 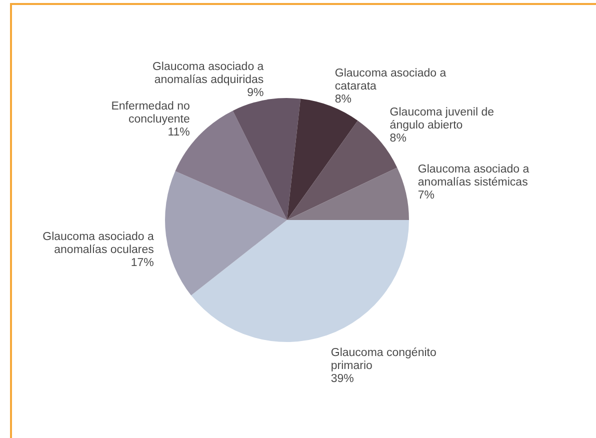 What do you see at coordinates (142, 262) in the screenshot?
I see `data-label: 17%` at bounding box center [142, 262].